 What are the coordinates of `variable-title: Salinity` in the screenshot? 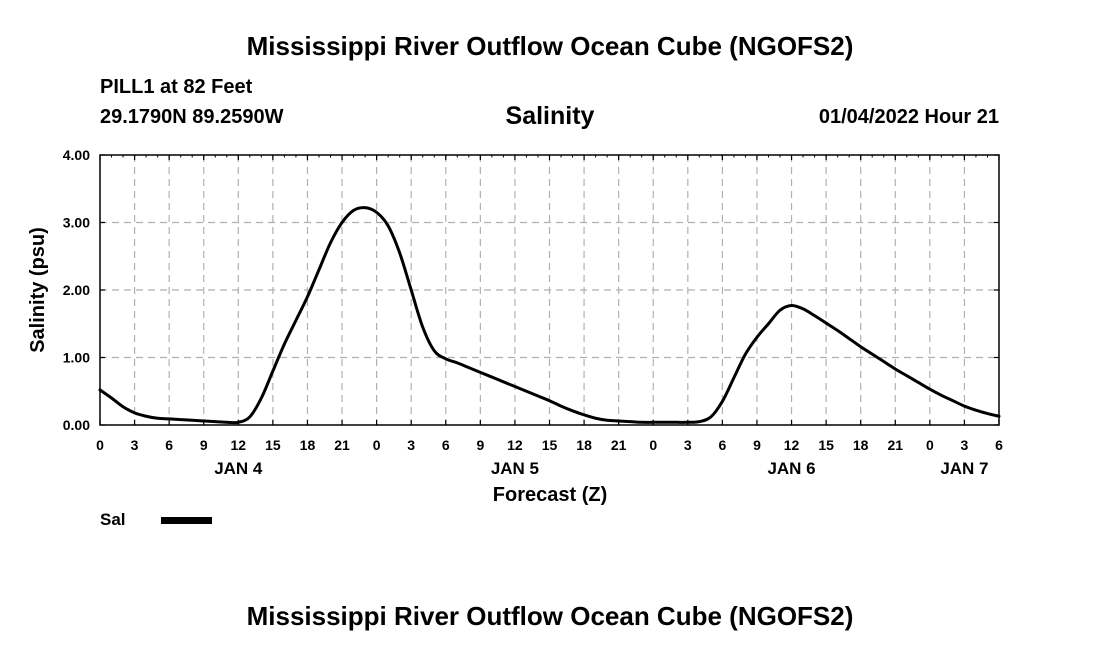 It's located at (550, 116).